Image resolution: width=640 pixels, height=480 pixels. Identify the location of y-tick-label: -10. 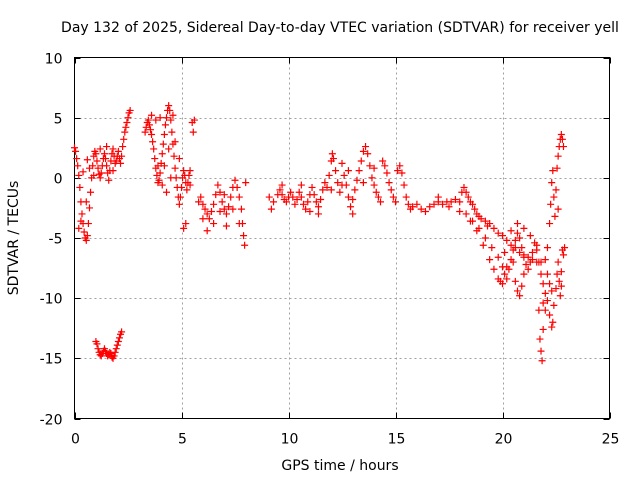
(51, 300).